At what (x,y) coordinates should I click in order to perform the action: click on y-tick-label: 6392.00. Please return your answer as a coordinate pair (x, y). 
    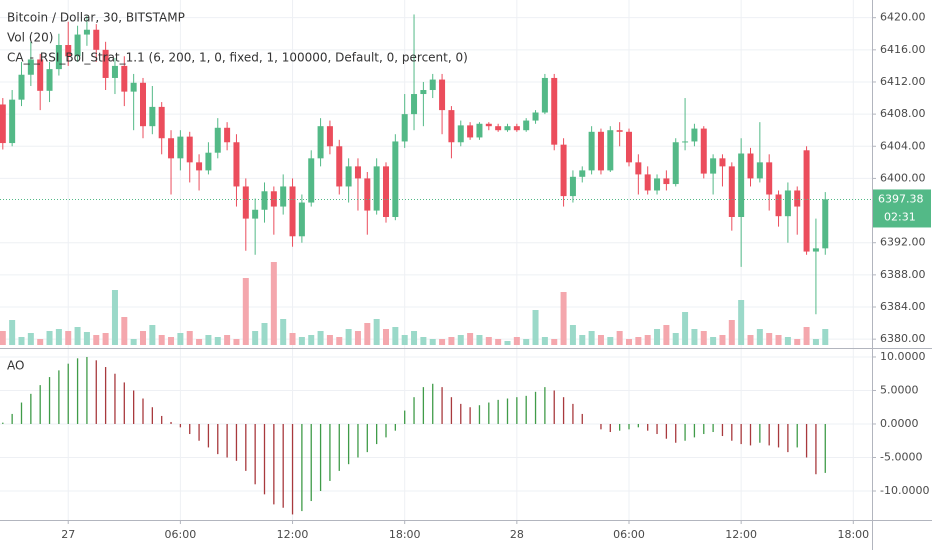
    Looking at the image, I should click on (903, 242).